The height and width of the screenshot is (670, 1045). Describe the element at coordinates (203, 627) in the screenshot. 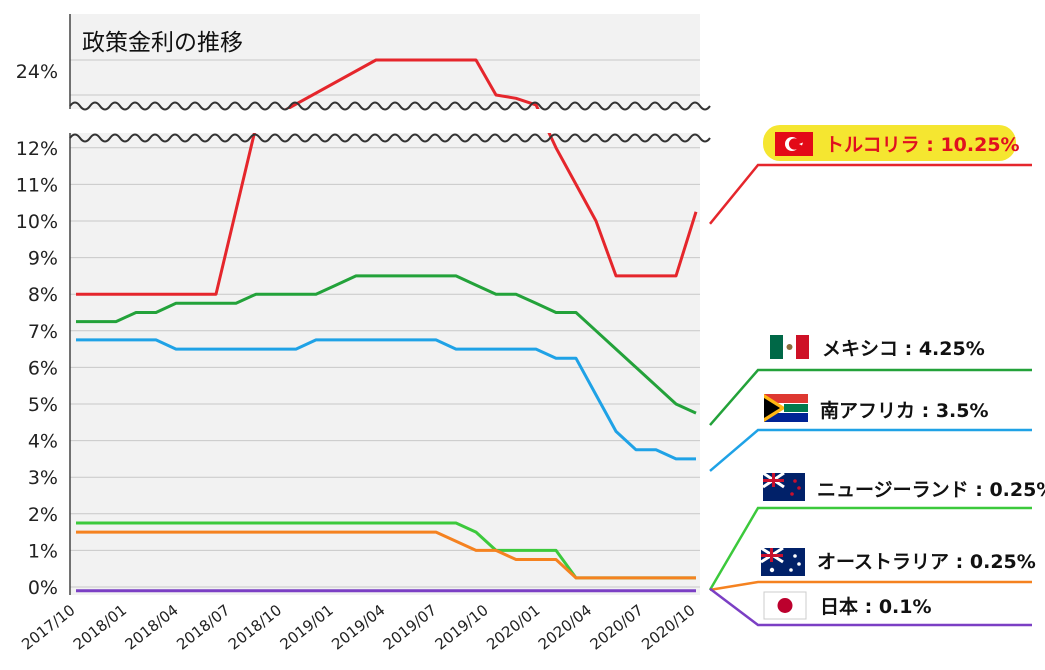

I see `x-tick-3: 2018/07` at that location.